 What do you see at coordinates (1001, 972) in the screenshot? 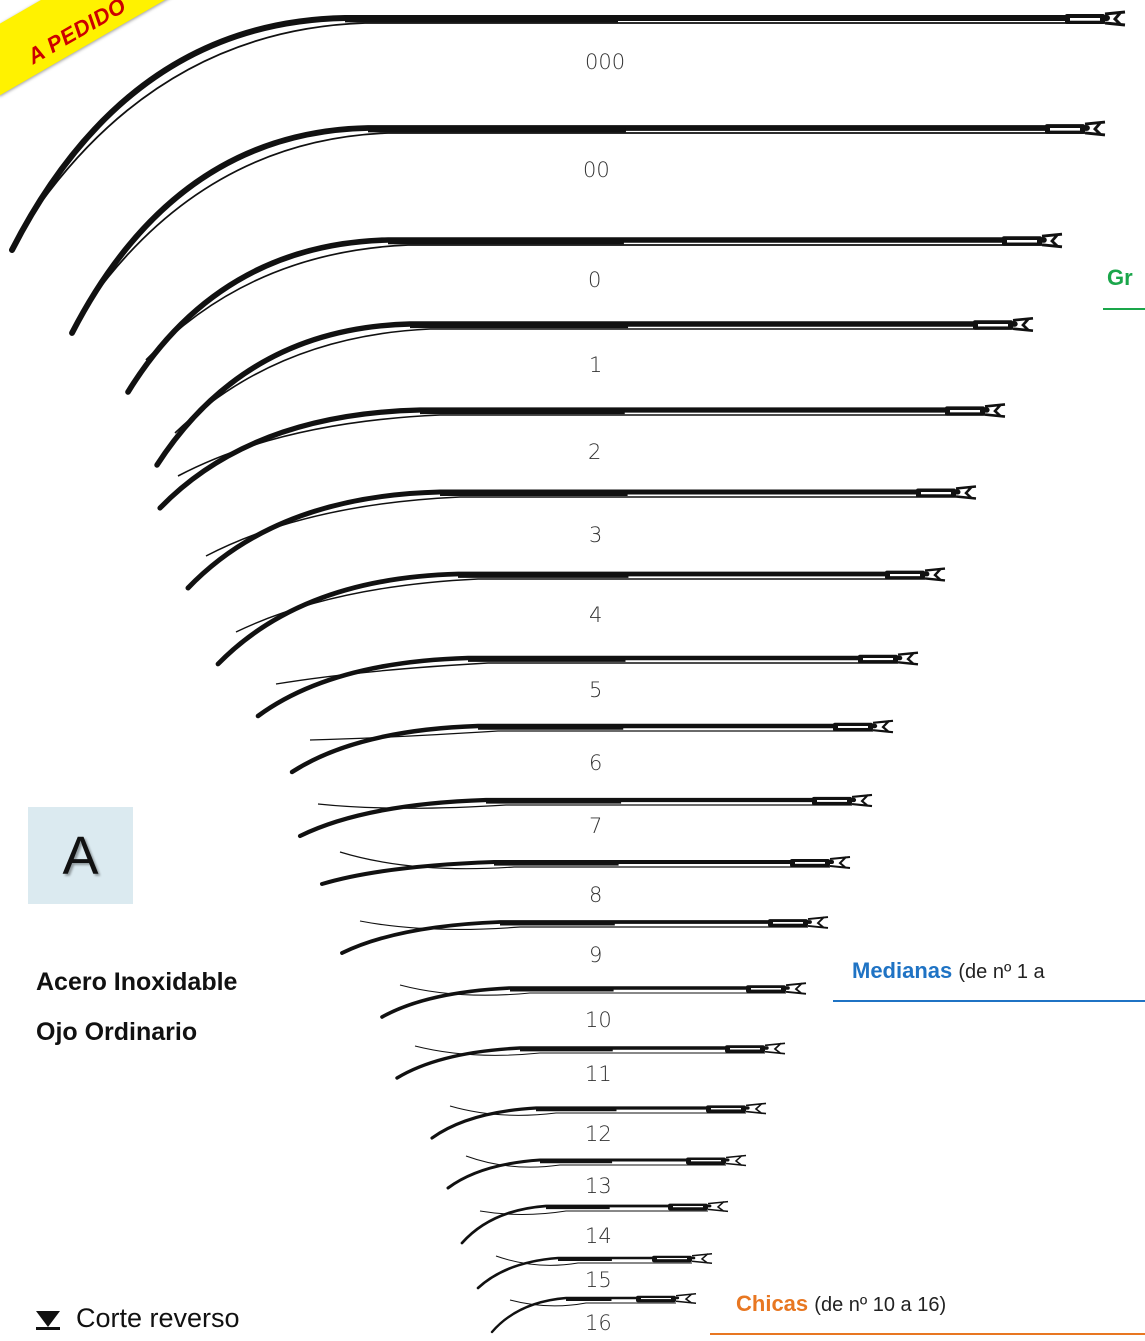
I see `category-medium-range: (de nº 1 a` at bounding box center [1001, 972].